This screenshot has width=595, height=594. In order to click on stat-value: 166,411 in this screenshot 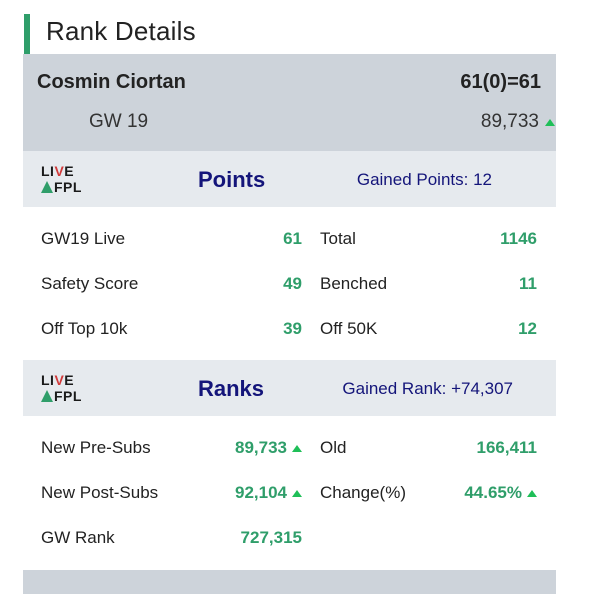, I will do `click(506, 447)`.